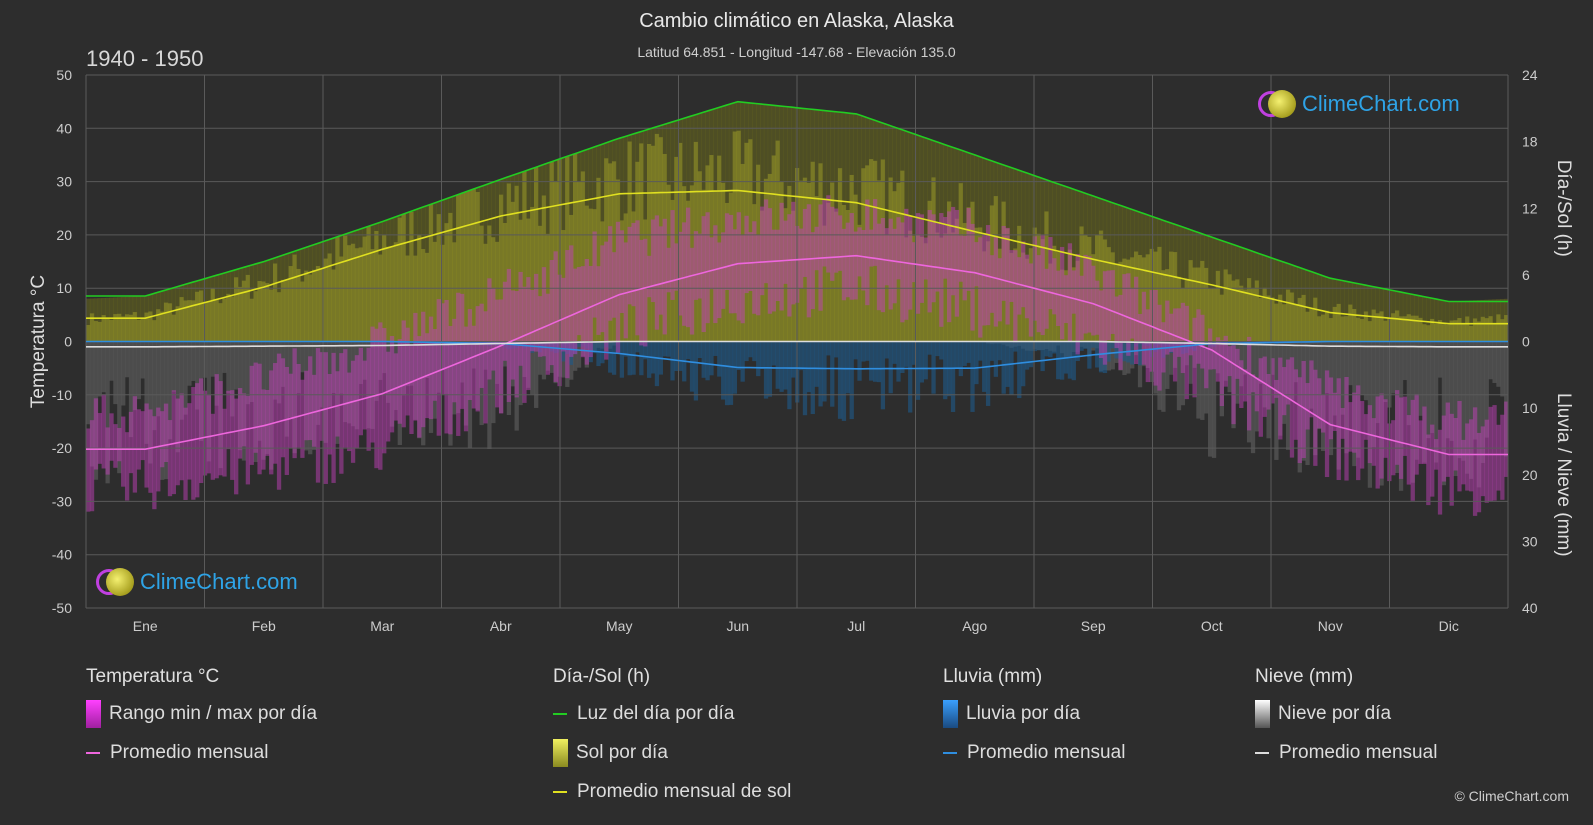 The width and height of the screenshot is (1593, 825). Describe the element at coordinates (1530, 75) in the screenshot. I see `y-right-top-tick-label: 24` at that location.